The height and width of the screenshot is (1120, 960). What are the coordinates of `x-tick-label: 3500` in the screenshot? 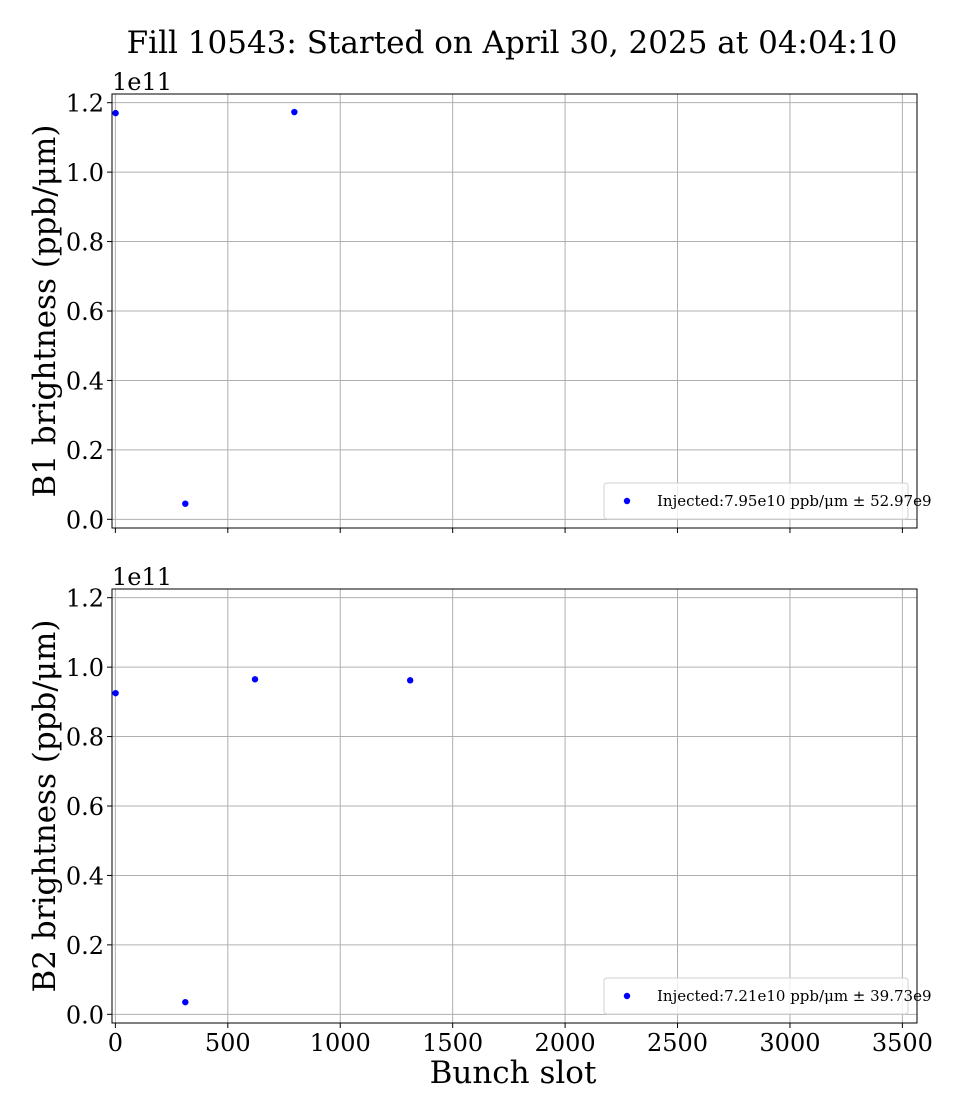 It's located at (902, 1043).